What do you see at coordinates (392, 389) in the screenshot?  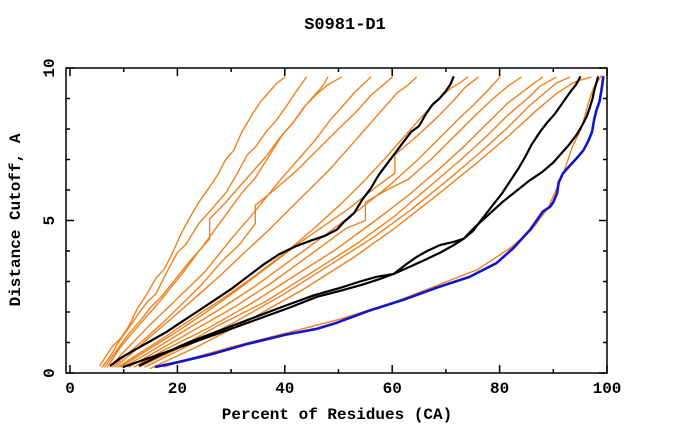 I see `x-tick-label: 60` at bounding box center [392, 389].